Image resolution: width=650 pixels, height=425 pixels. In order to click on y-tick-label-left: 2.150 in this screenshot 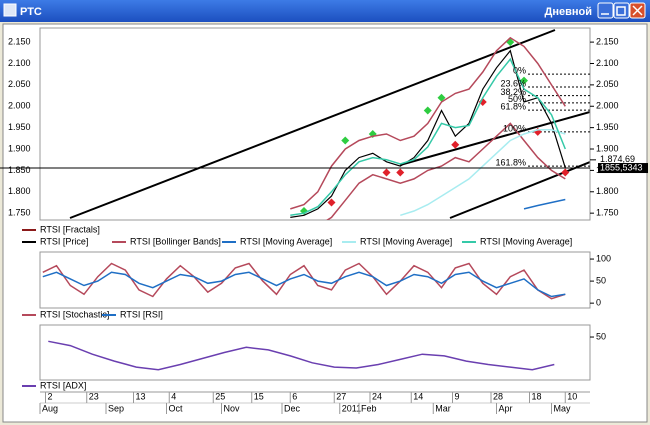, I will do `click(19, 41)`.